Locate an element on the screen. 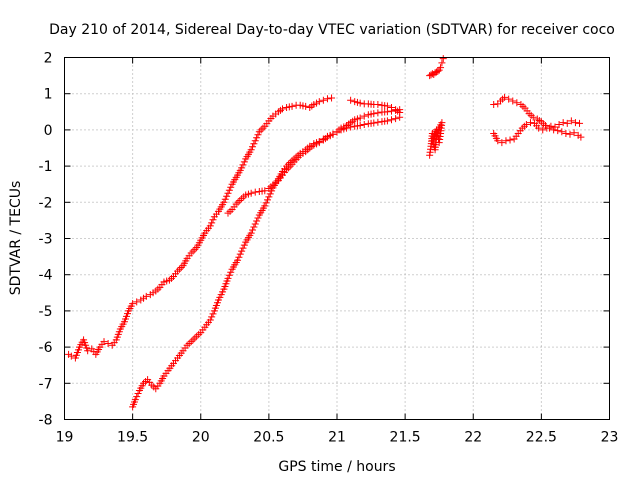  y-tick-labels: -8 -7 -6 -5 -4 -3 -2 -1 0 1 2 is located at coordinates (46, 240).